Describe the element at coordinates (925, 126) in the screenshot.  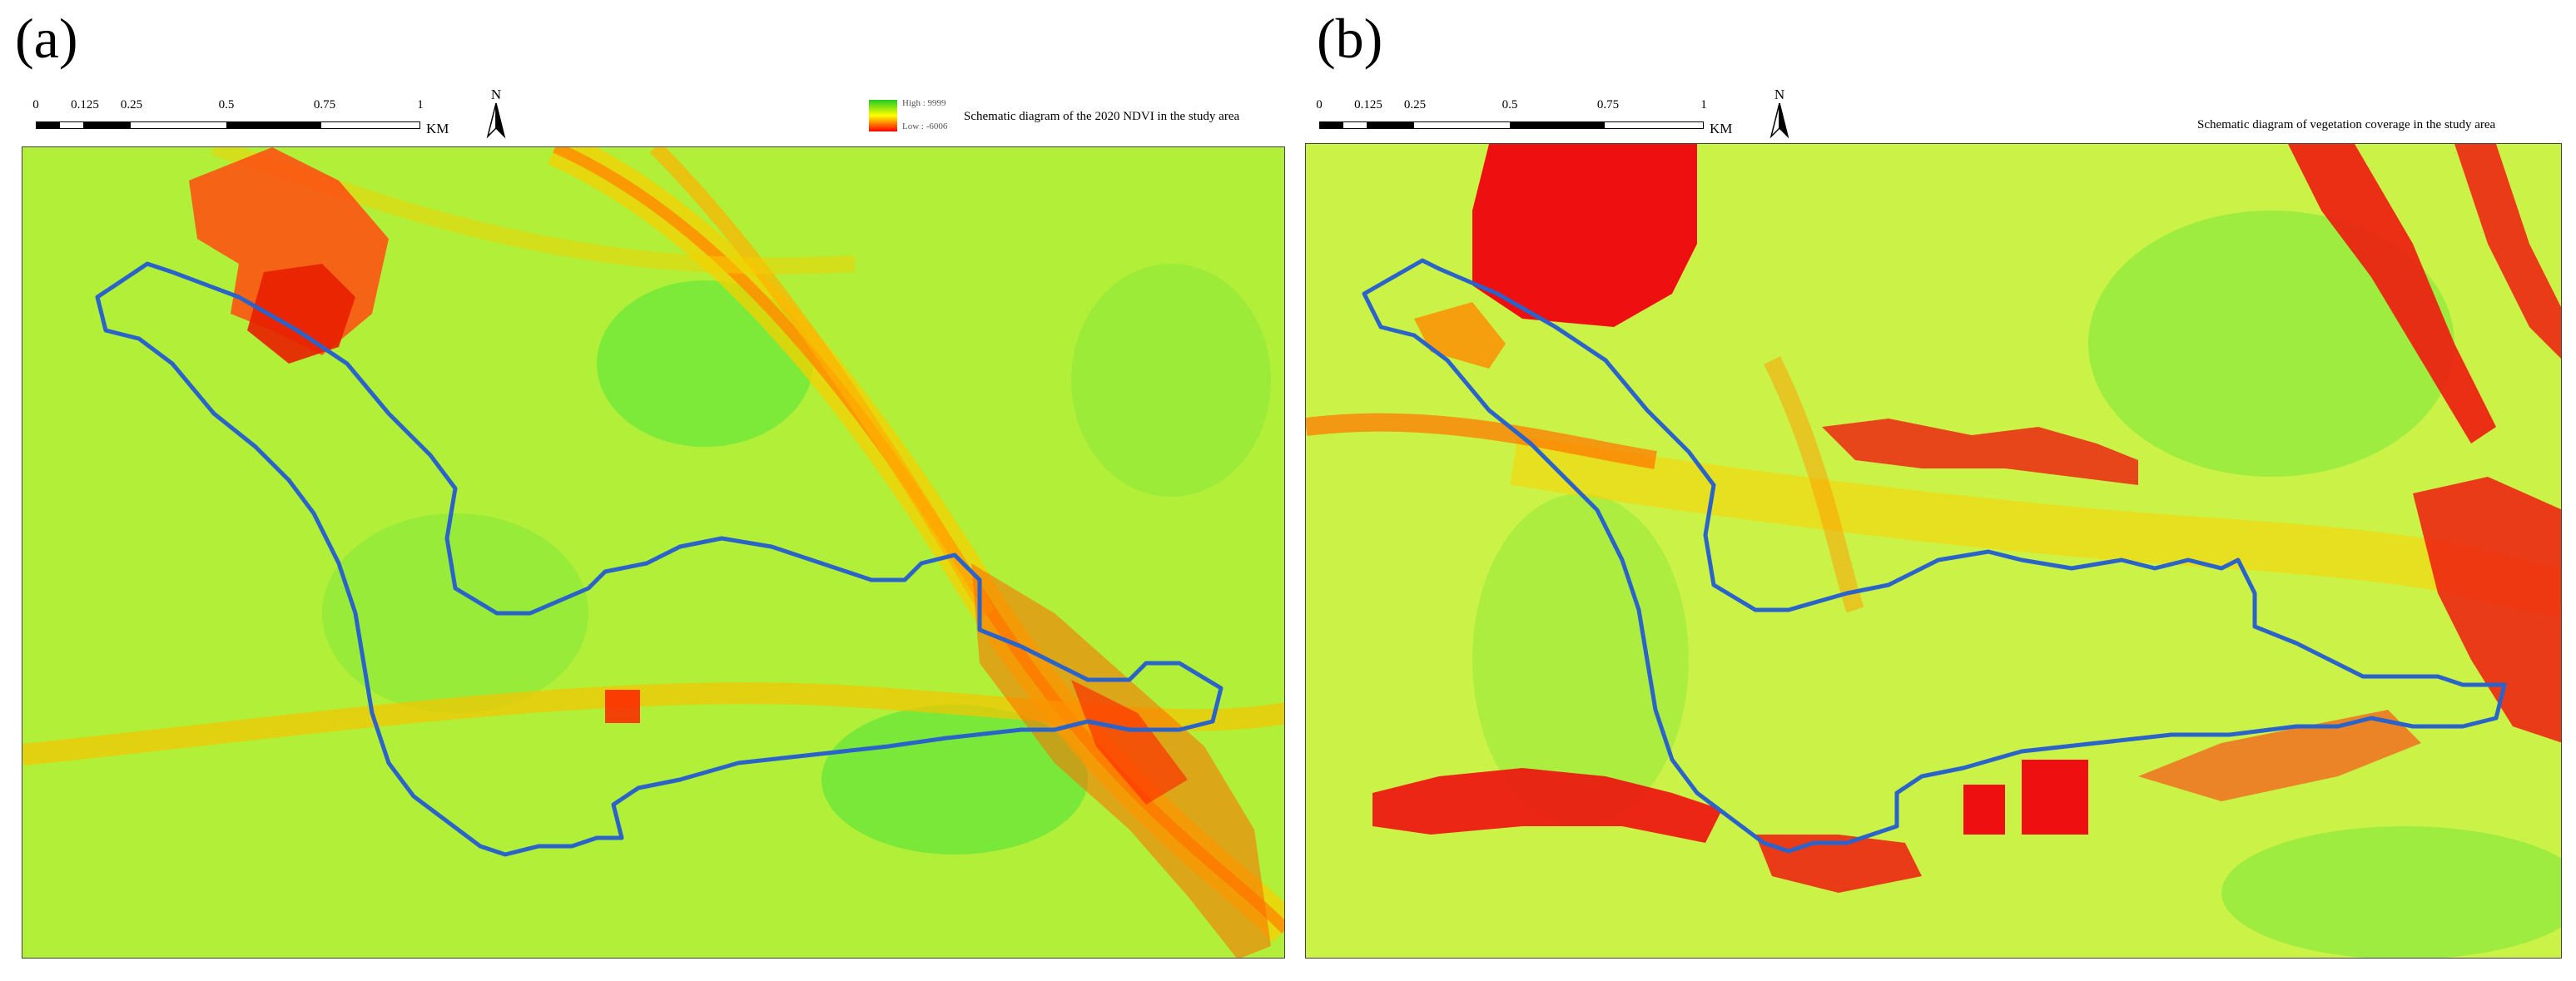
I see `legend-low: Low : -6006` at that location.